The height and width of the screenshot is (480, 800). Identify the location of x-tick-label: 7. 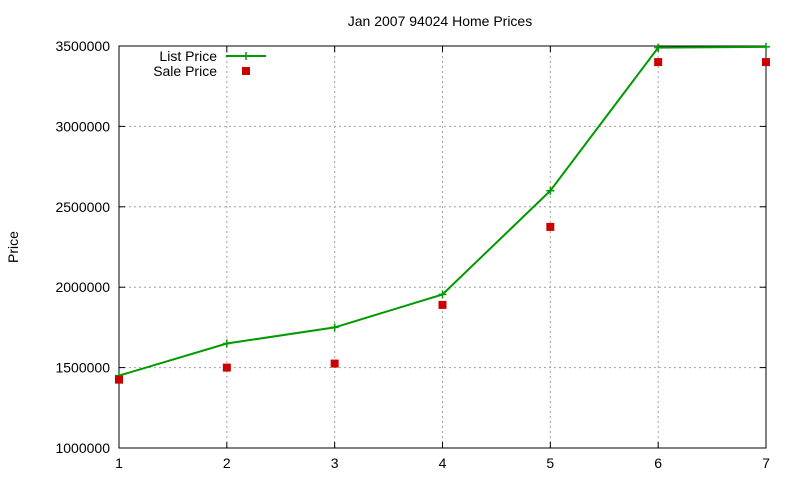
(766, 463).